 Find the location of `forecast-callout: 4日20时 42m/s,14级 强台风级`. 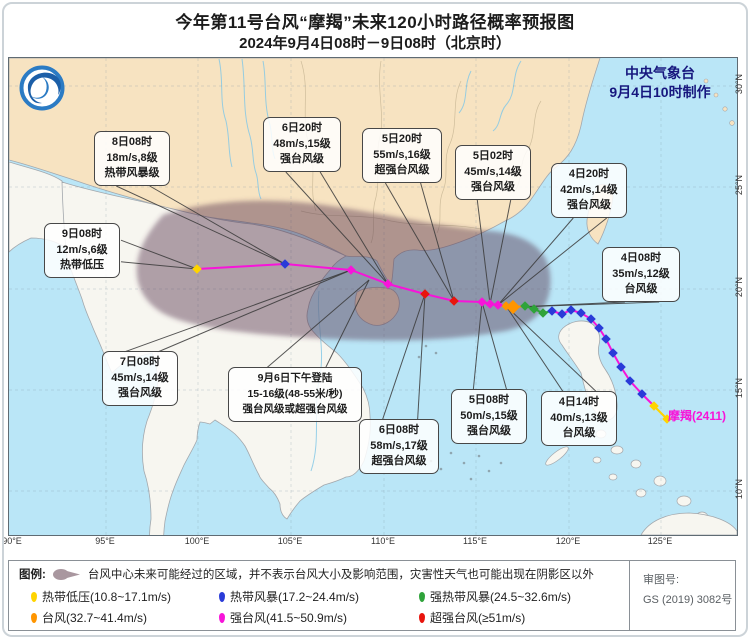

forecast-callout: 4日20时 42m/s,14级 强台风级 is located at coordinates (589, 190).